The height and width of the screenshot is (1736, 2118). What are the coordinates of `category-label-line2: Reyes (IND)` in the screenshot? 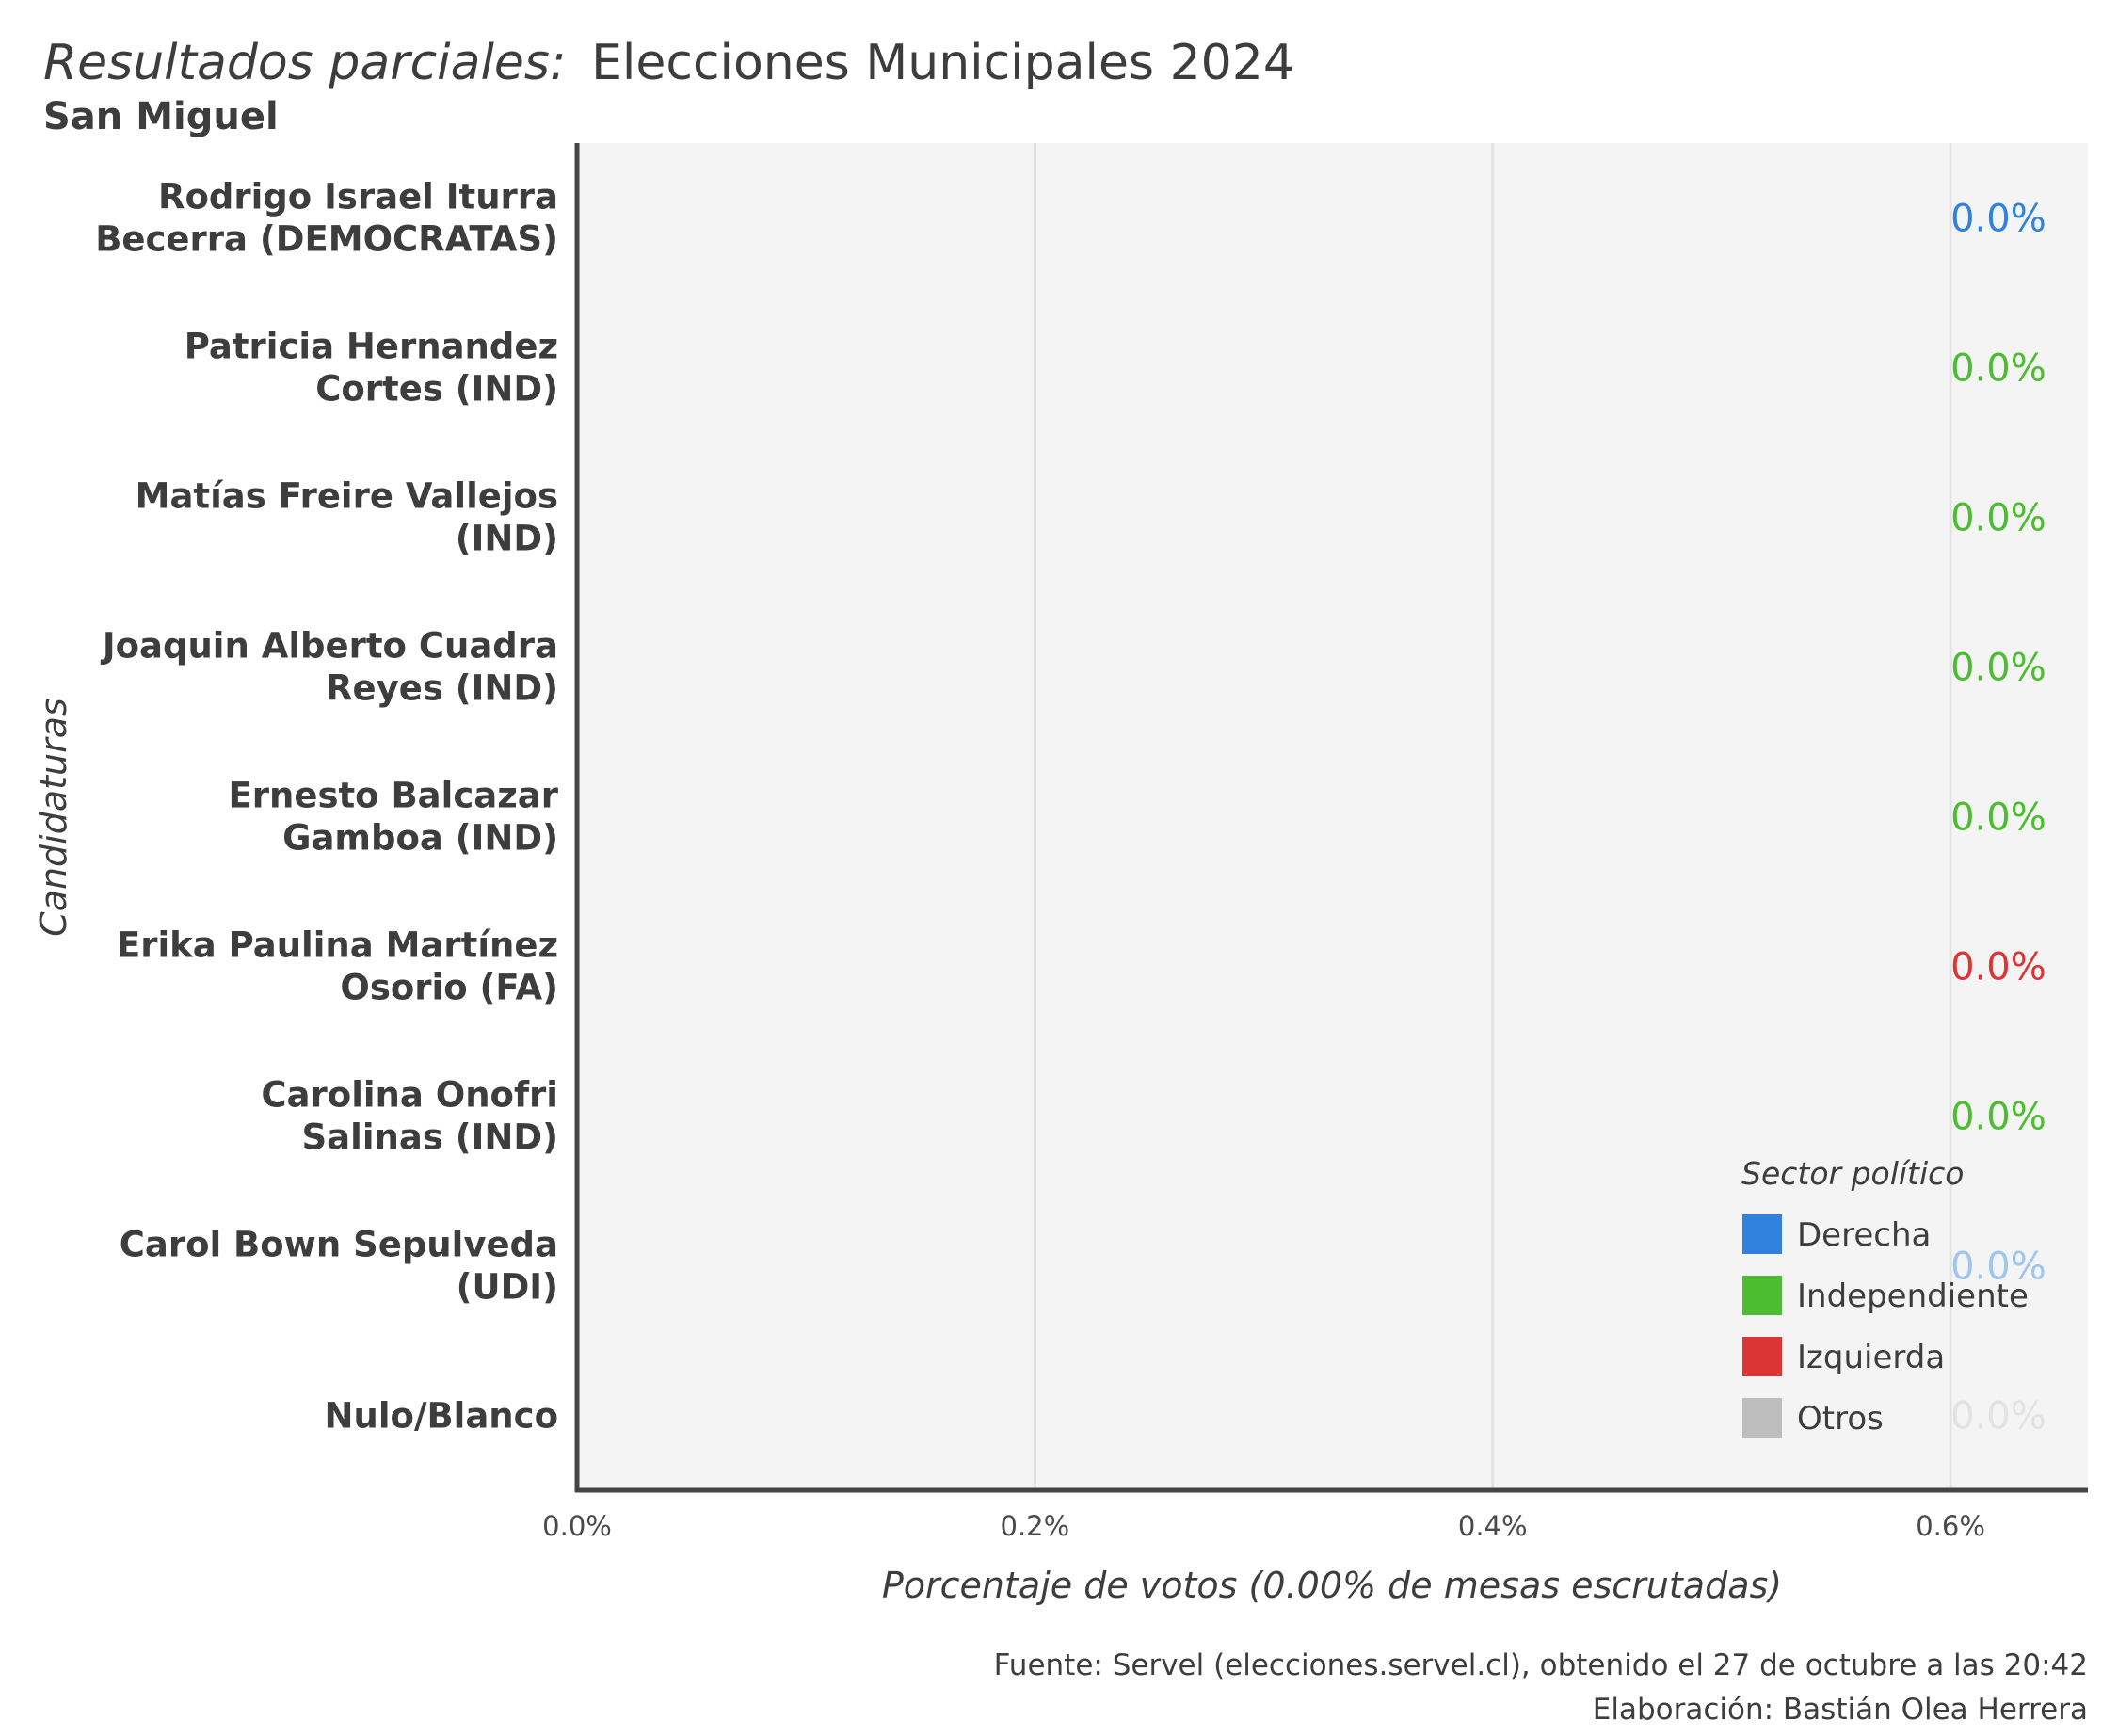 It's located at (442, 689).